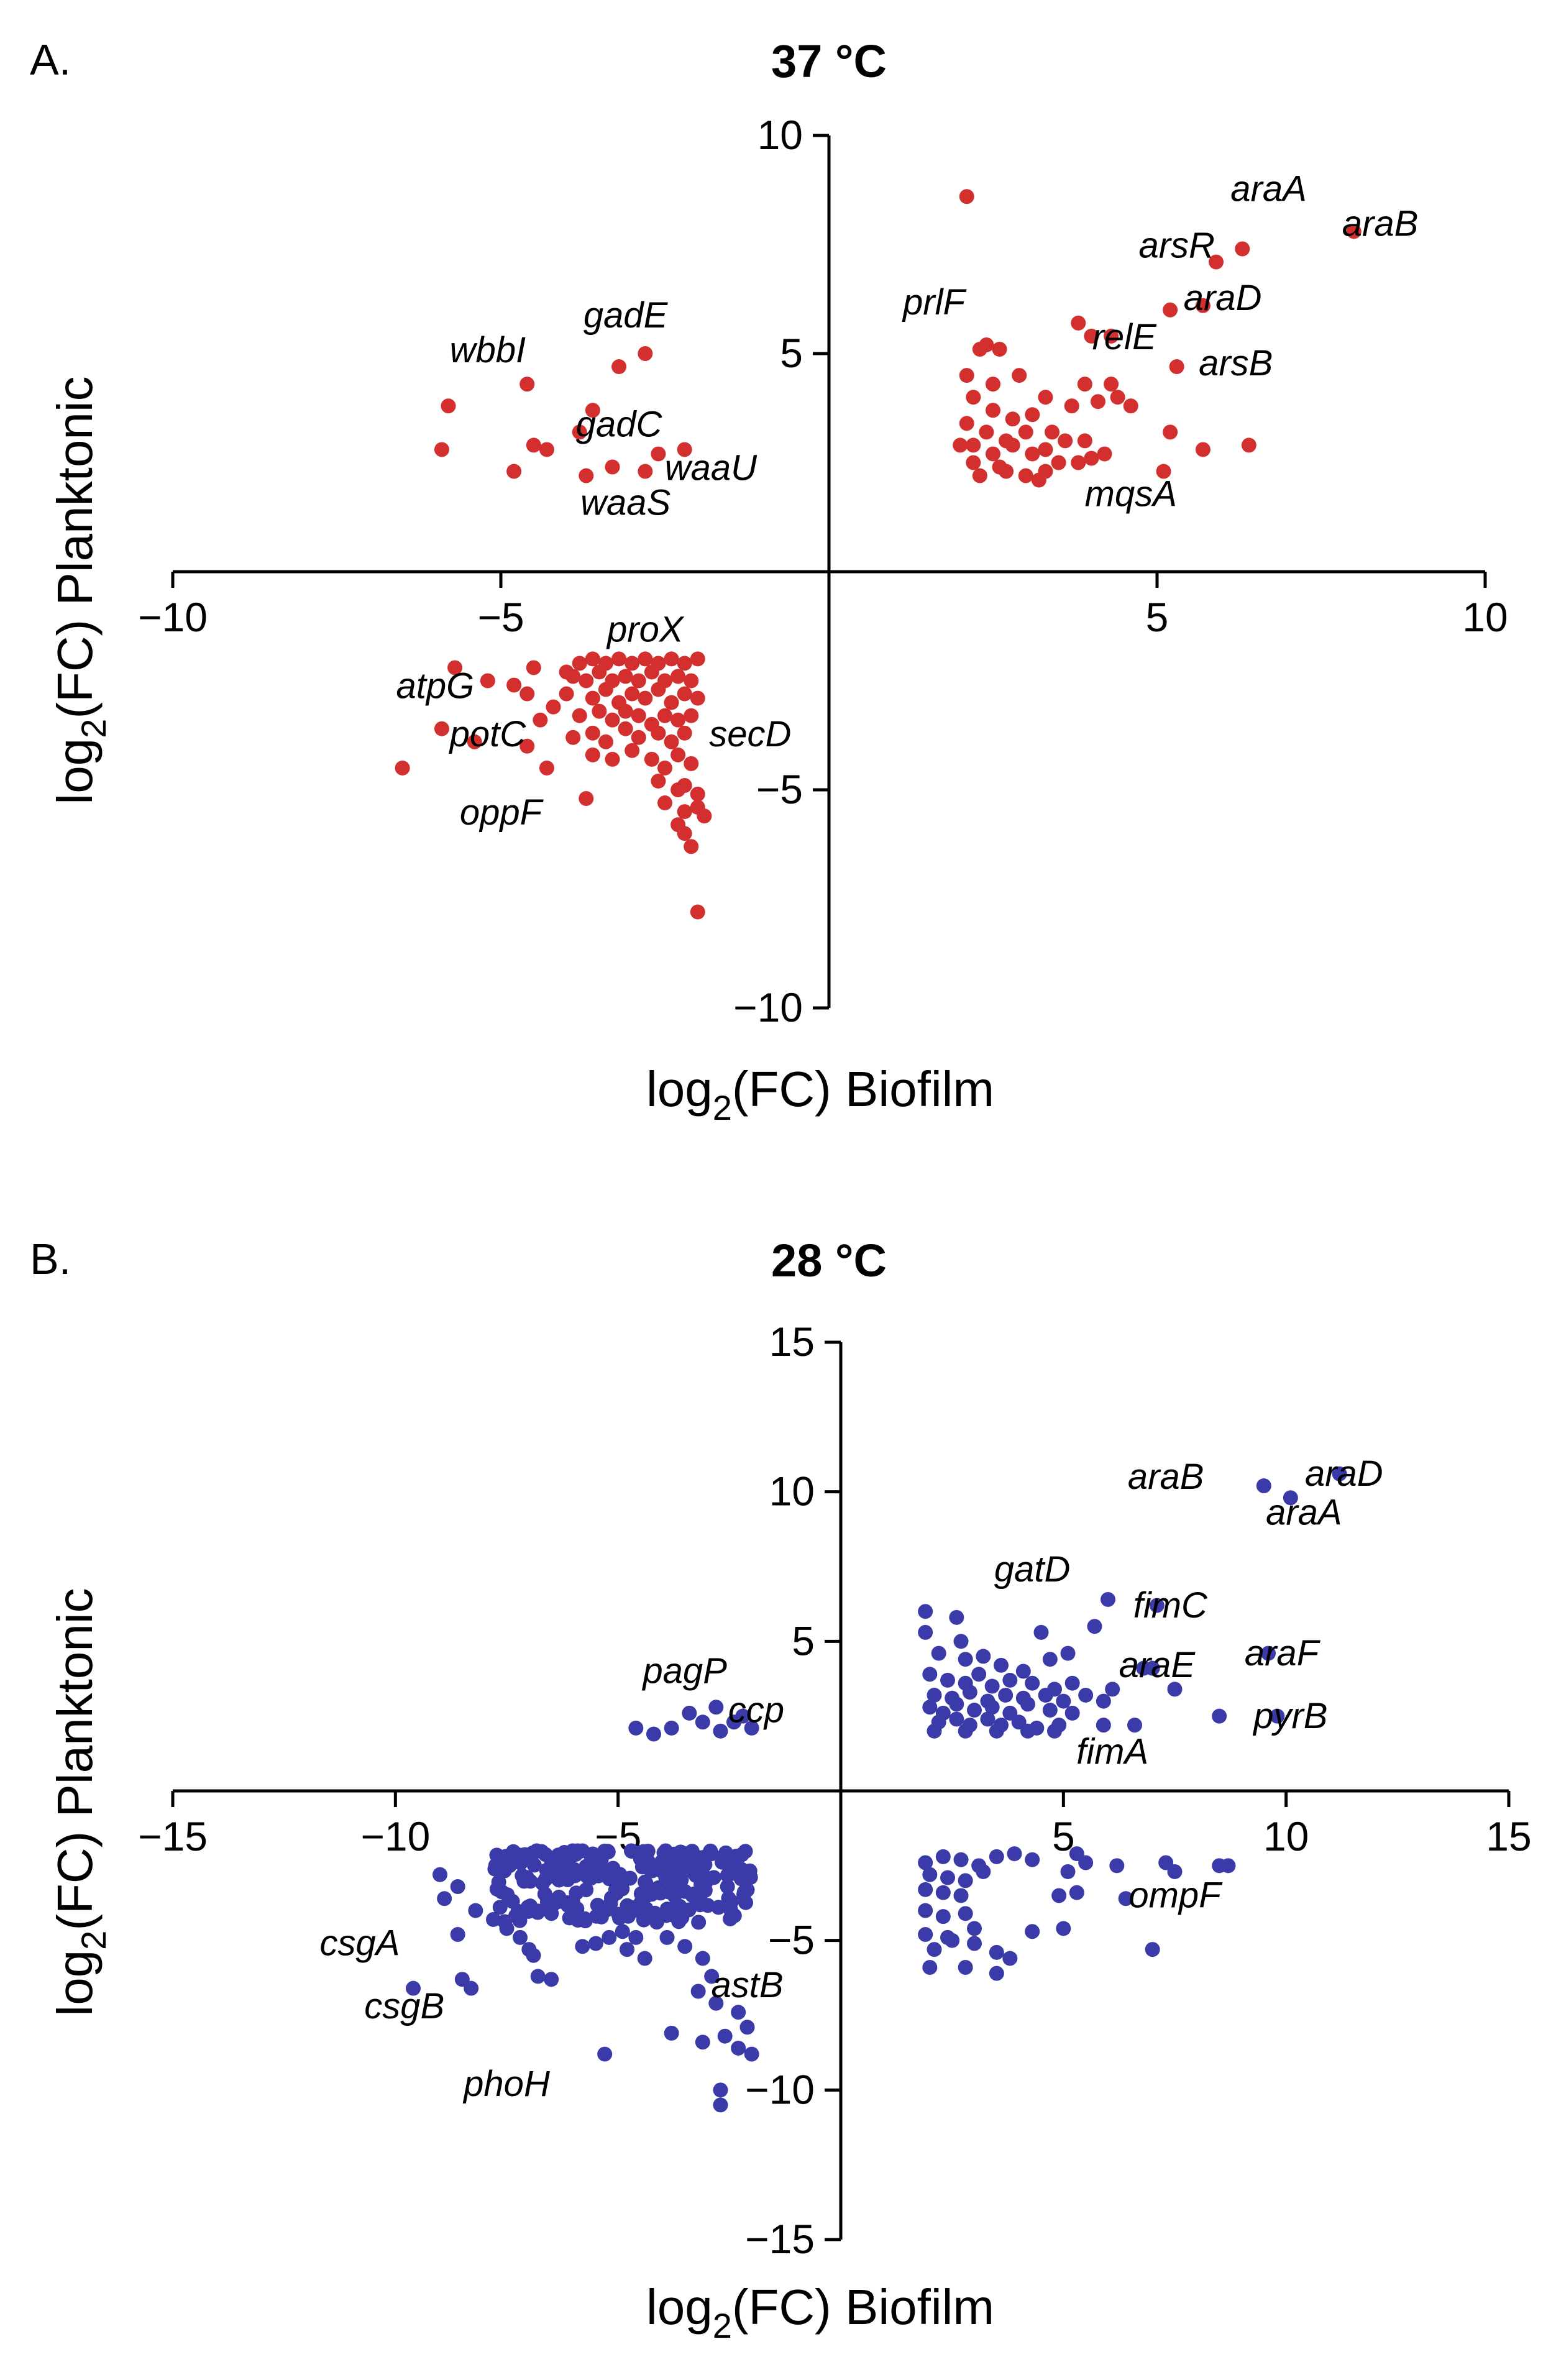  What do you see at coordinates (792, 1491) in the screenshot?
I see `y-tick-label: 10` at bounding box center [792, 1491].